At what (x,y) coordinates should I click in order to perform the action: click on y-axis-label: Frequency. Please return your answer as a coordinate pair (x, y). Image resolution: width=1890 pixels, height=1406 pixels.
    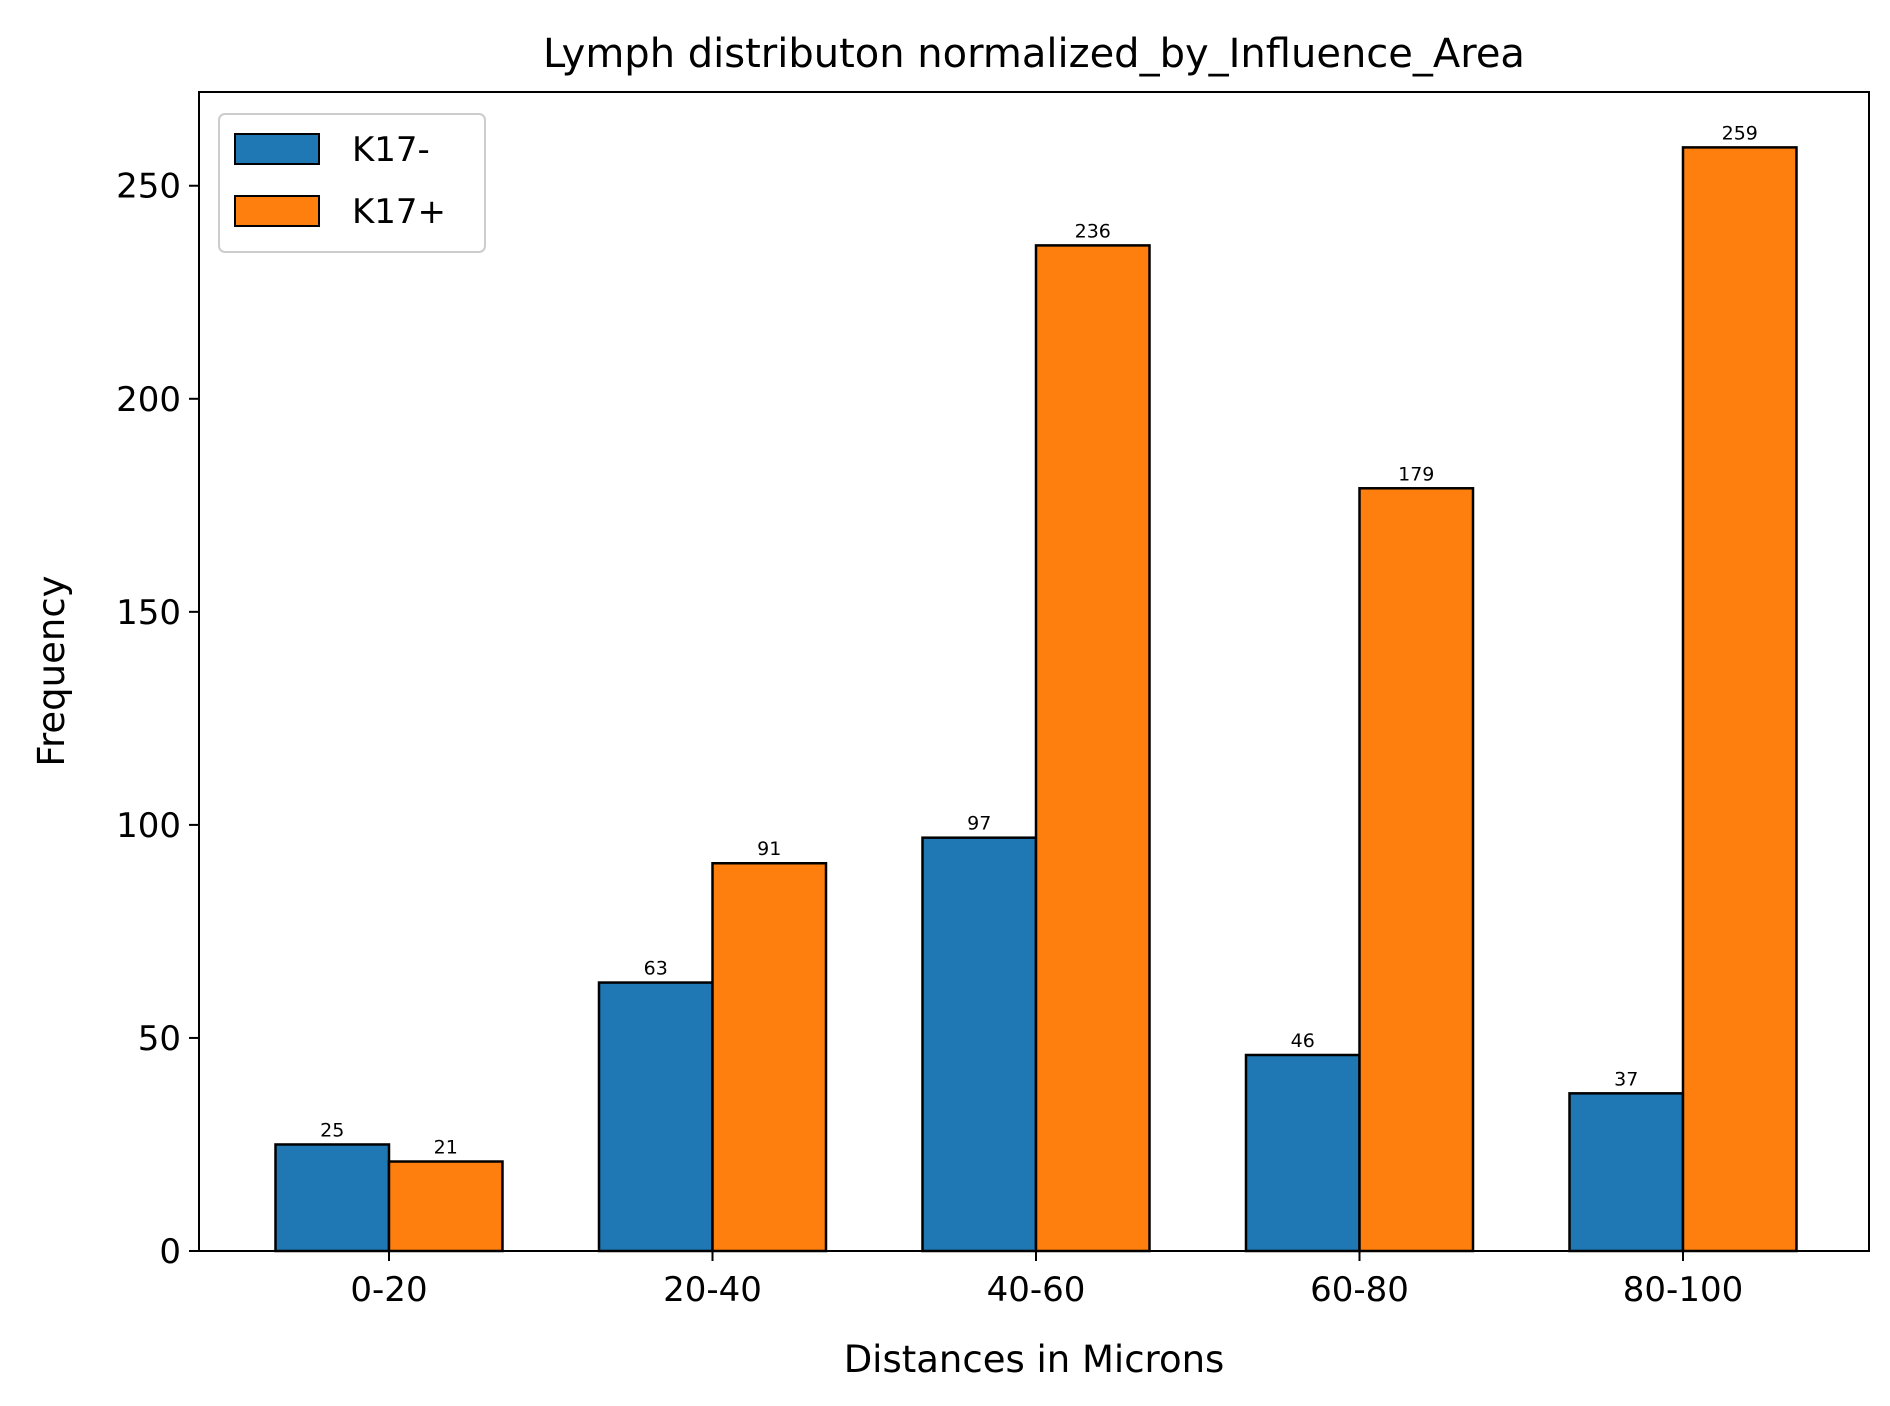
    Looking at the image, I should click on (51, 670).